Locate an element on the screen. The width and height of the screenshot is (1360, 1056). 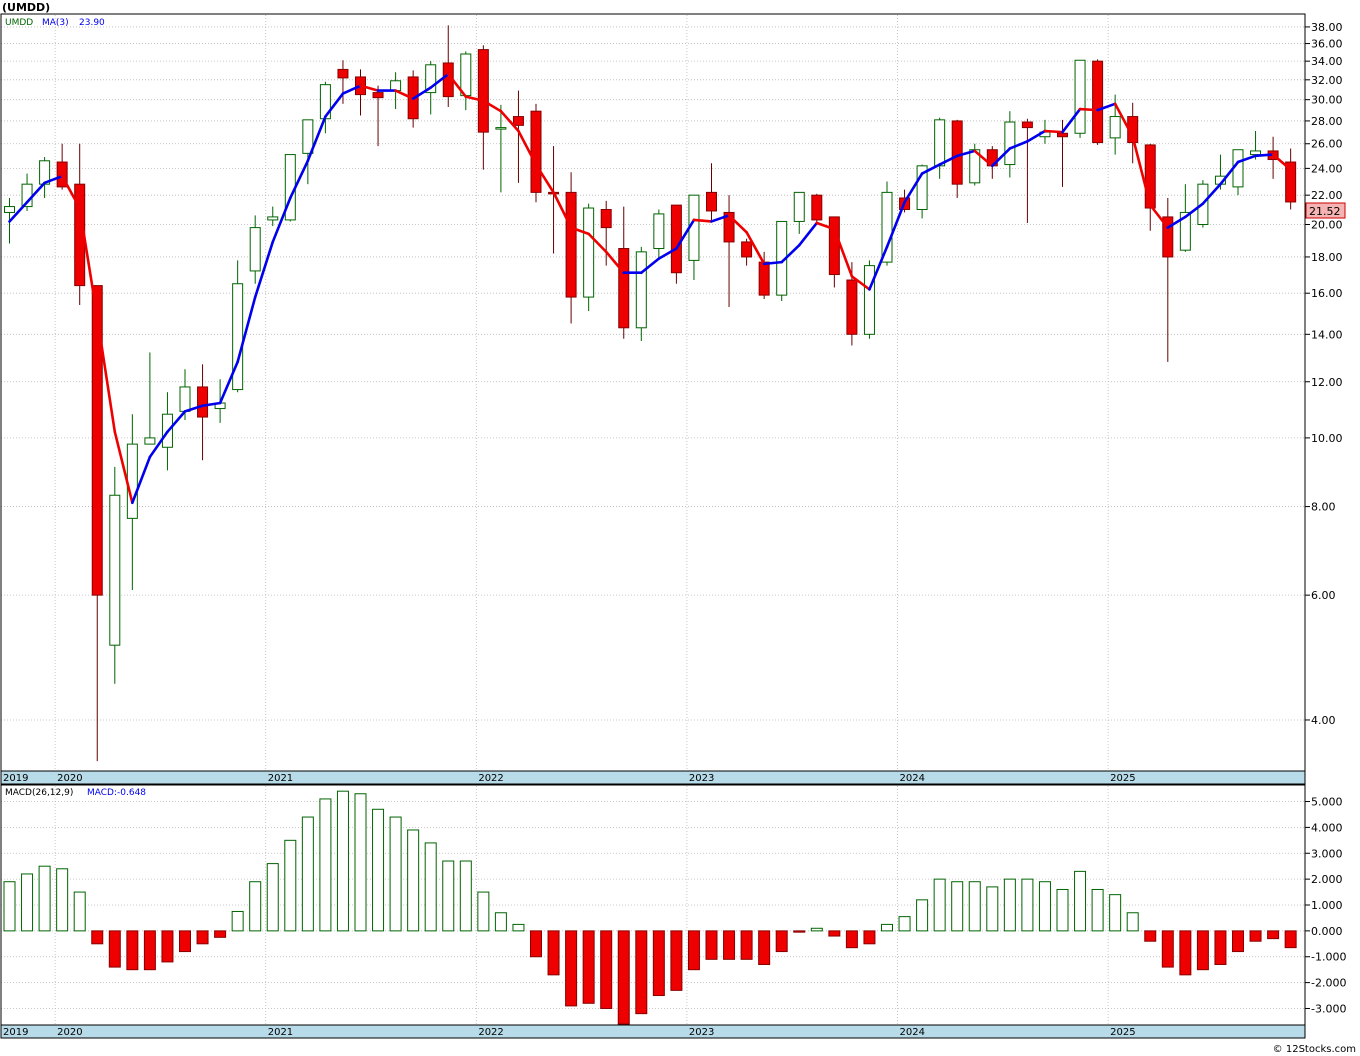
price-tick-label: 14.00 is located at coordinates (1327, 334).